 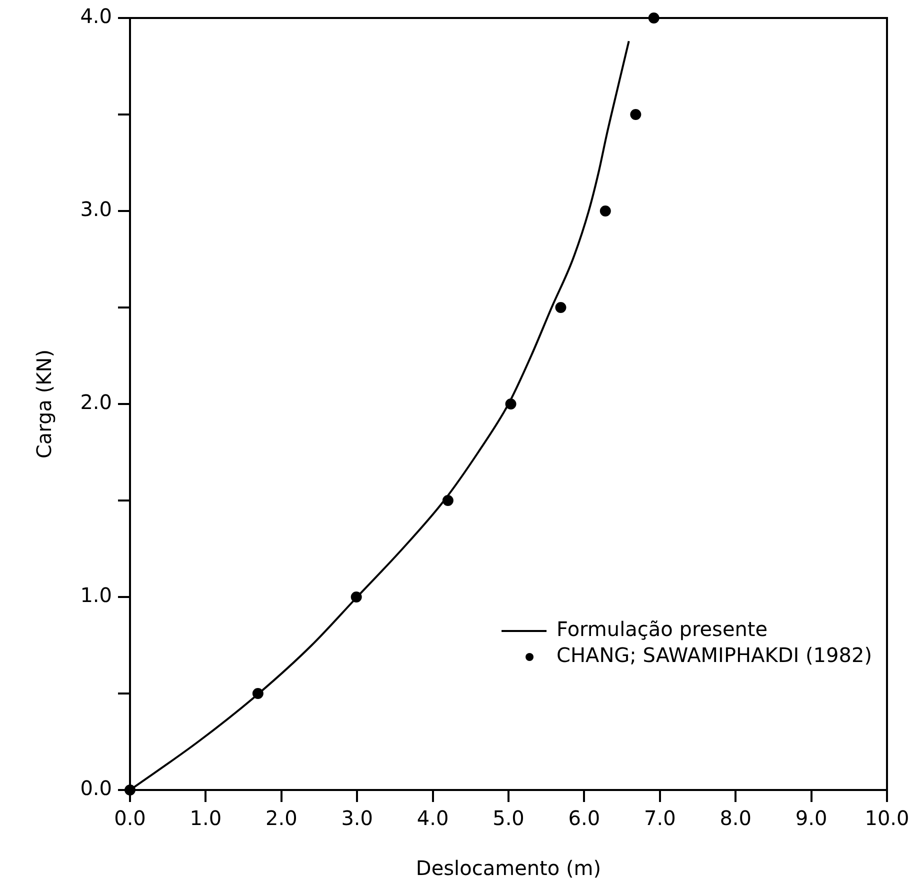 What do you see at coordinates (508, 818) in the screenshot?
I see `x-tick-label: 5.0` at bounding box center [508, 818].